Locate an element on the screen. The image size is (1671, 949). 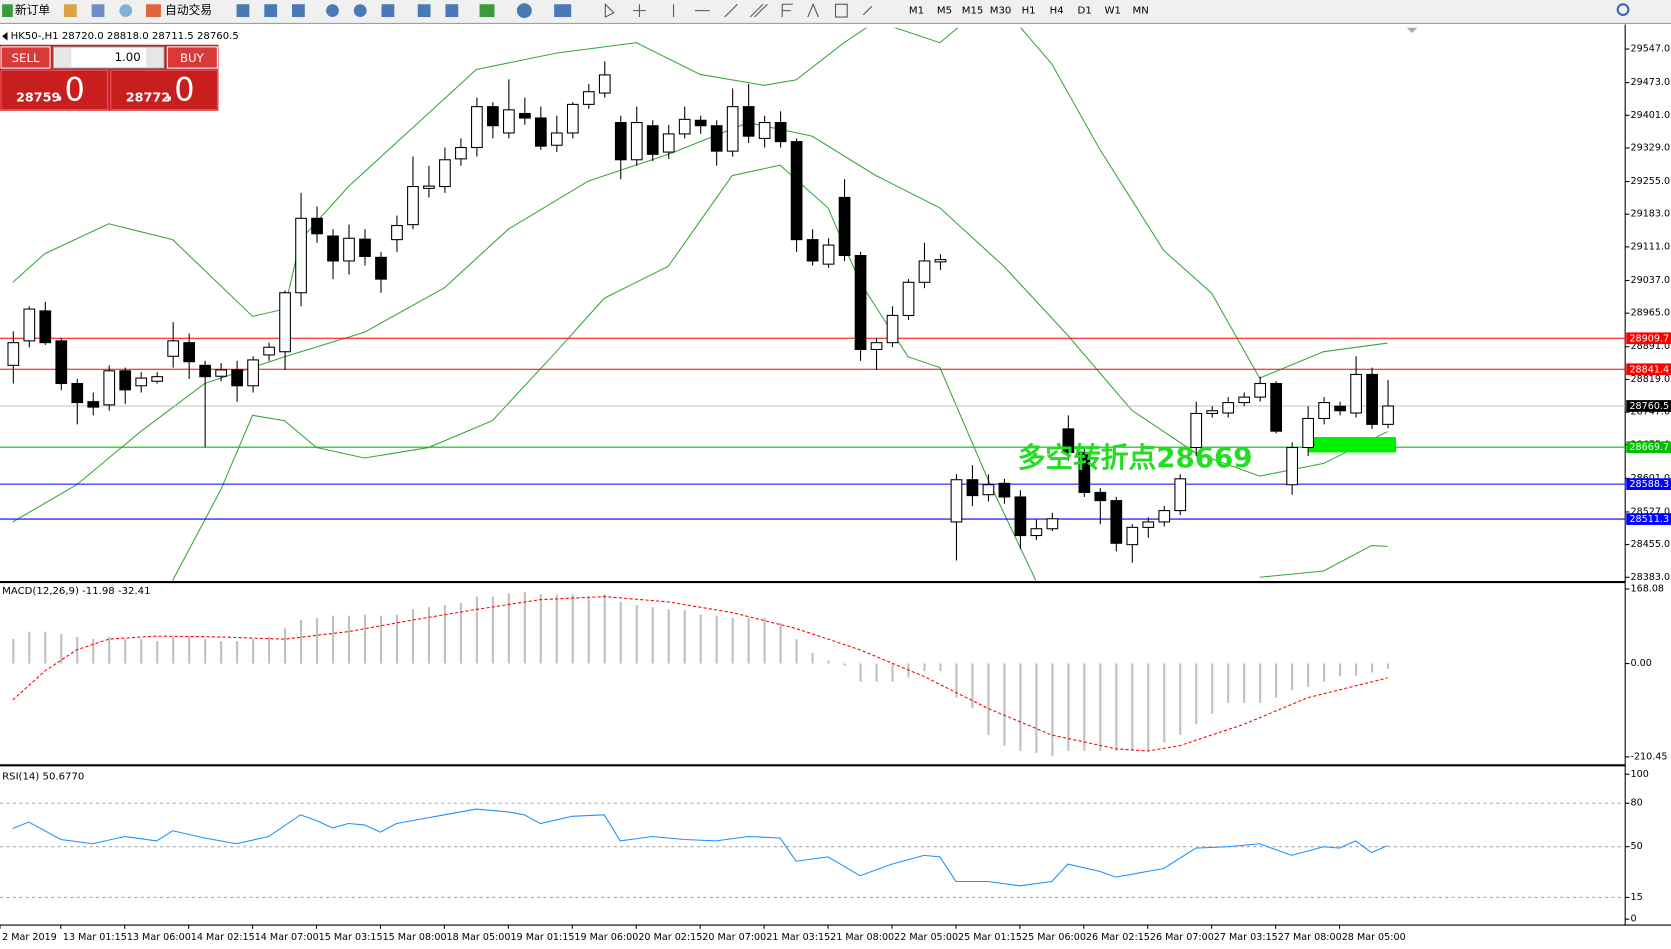
y-tick-label: 28891.0 is located at coordinates (1651, 346).